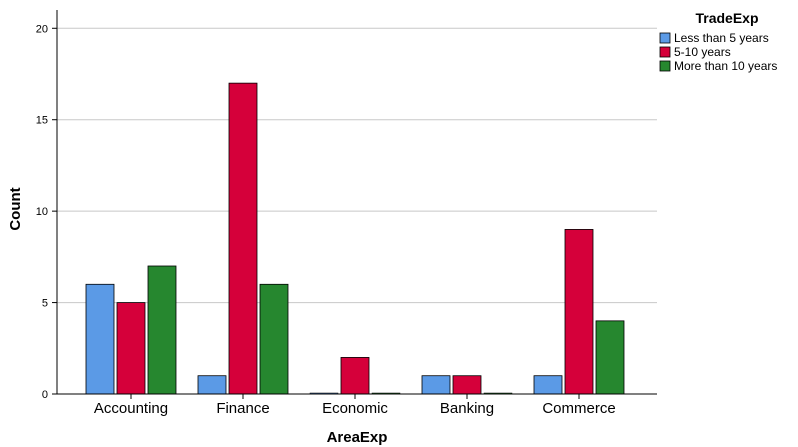 The width and height of the screenshot is (798, 447). Describe the element at coordinates (665, 38) in the screenshot. I see `legend-swatch-less-than-5-years` at that location.